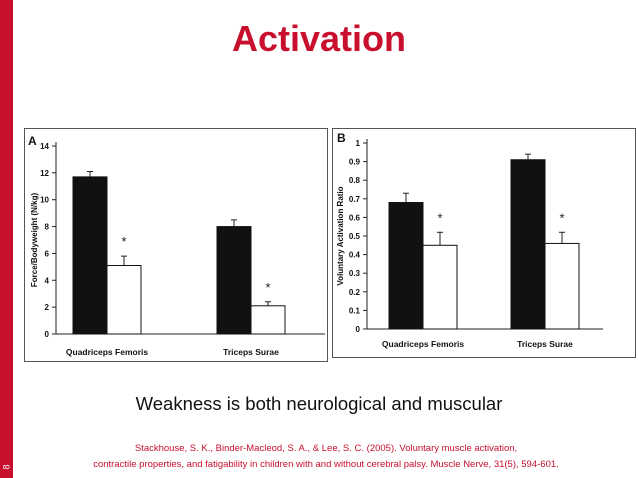  Describe the element at coordinates (47, 280) in the screenshot. I see `y-tick-label: 4` at that location.